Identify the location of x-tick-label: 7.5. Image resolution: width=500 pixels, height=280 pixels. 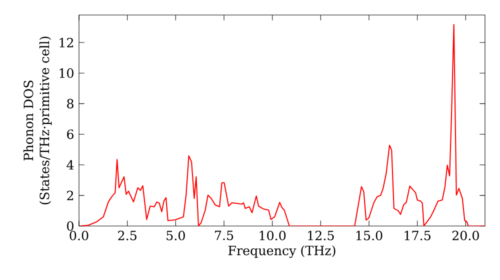
(224, 235).